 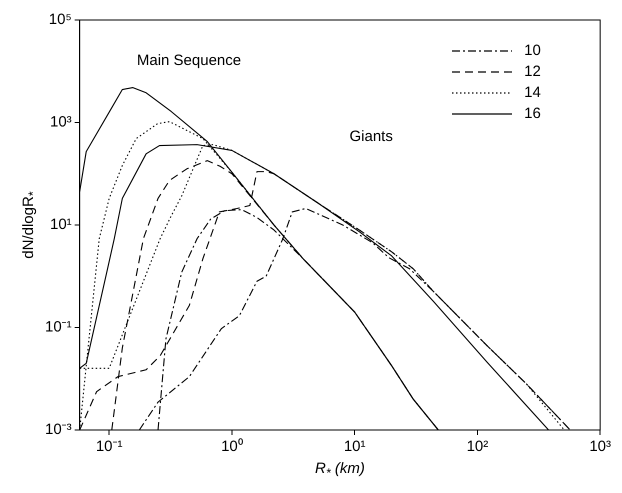 What do you see at coordinates (232, 447) in the screenshot?
I see `x-tick-label: 10⁰` at bounding box center [232, 447].